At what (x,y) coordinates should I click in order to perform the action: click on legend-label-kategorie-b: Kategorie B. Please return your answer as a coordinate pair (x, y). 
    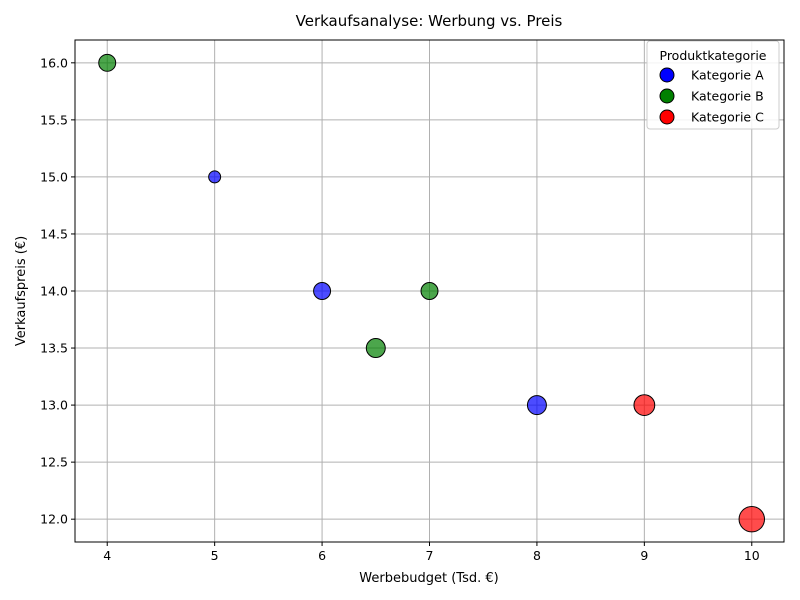
    Looking at the image, I should click on (727, 96).